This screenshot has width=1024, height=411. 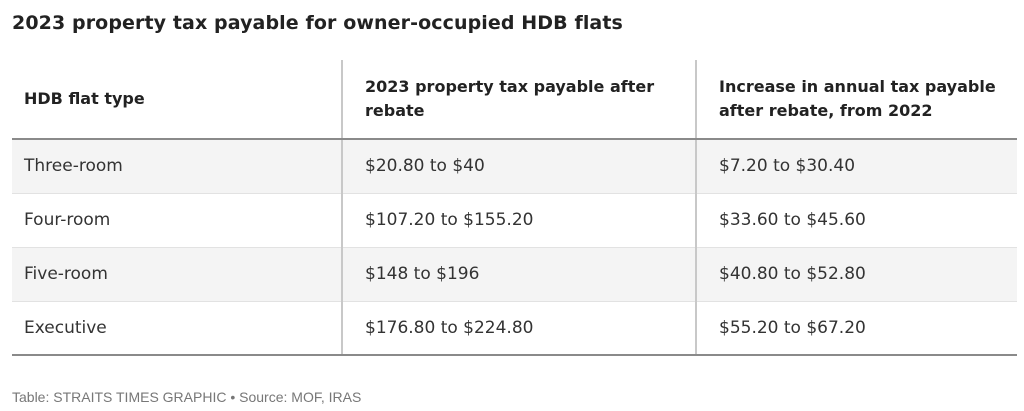 I want to click on cell-flat-type: Executive, so click(x=177, y=328).